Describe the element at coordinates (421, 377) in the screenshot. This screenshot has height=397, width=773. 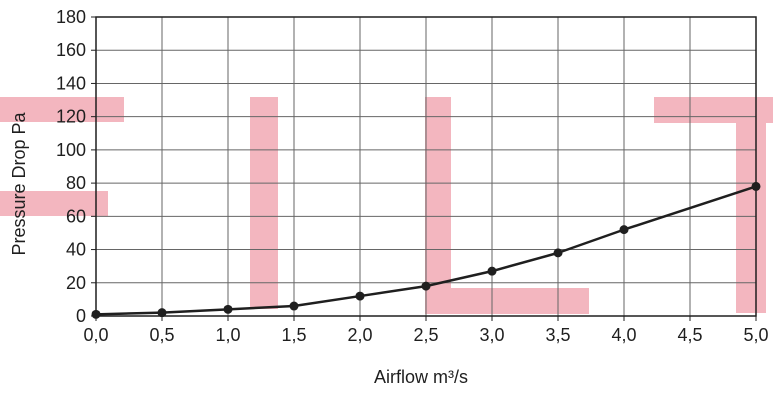
I see `x-axis-title: Airflow m³/s` at that location.